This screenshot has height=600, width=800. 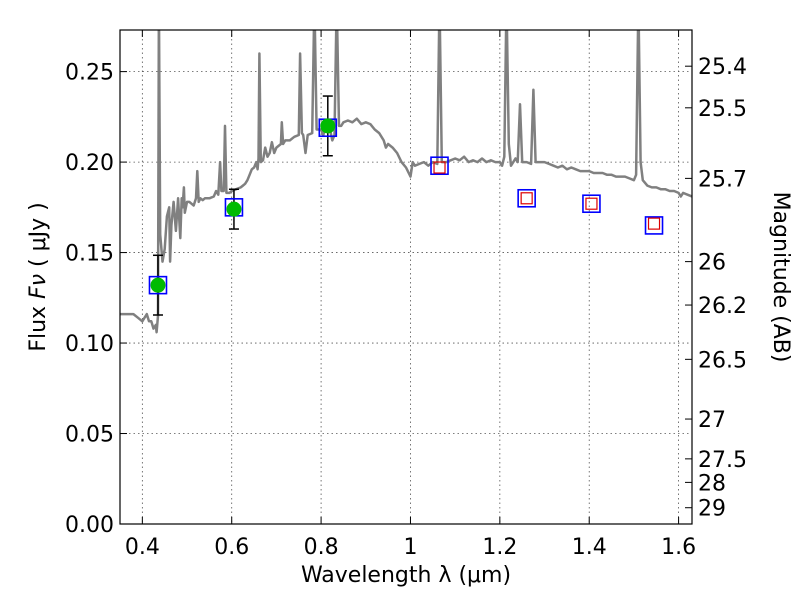 What do you see at coordinates (89, 525) in the screenshot?
I see `y-tick-label: 0.00` at bounding box center [89, 525].